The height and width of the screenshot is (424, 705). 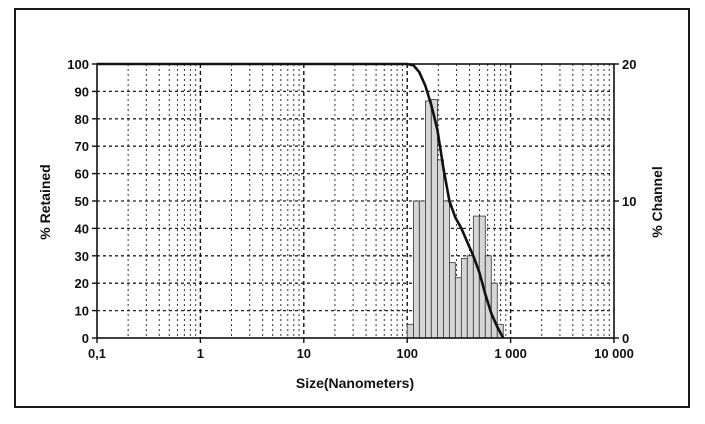 I want to click on y-left-tick-label: 80, so click(x=82, y=119).